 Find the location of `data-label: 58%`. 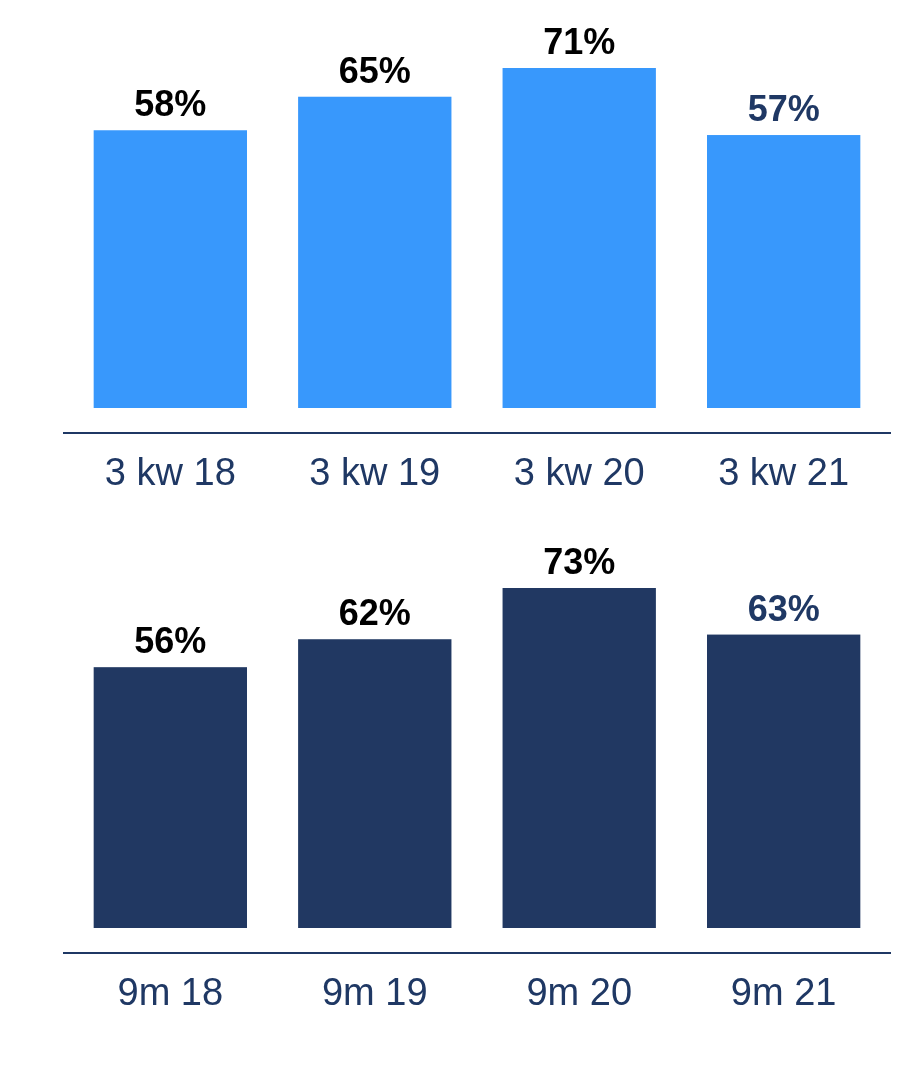

data-label: 58% is located at coordinates (170, 104).